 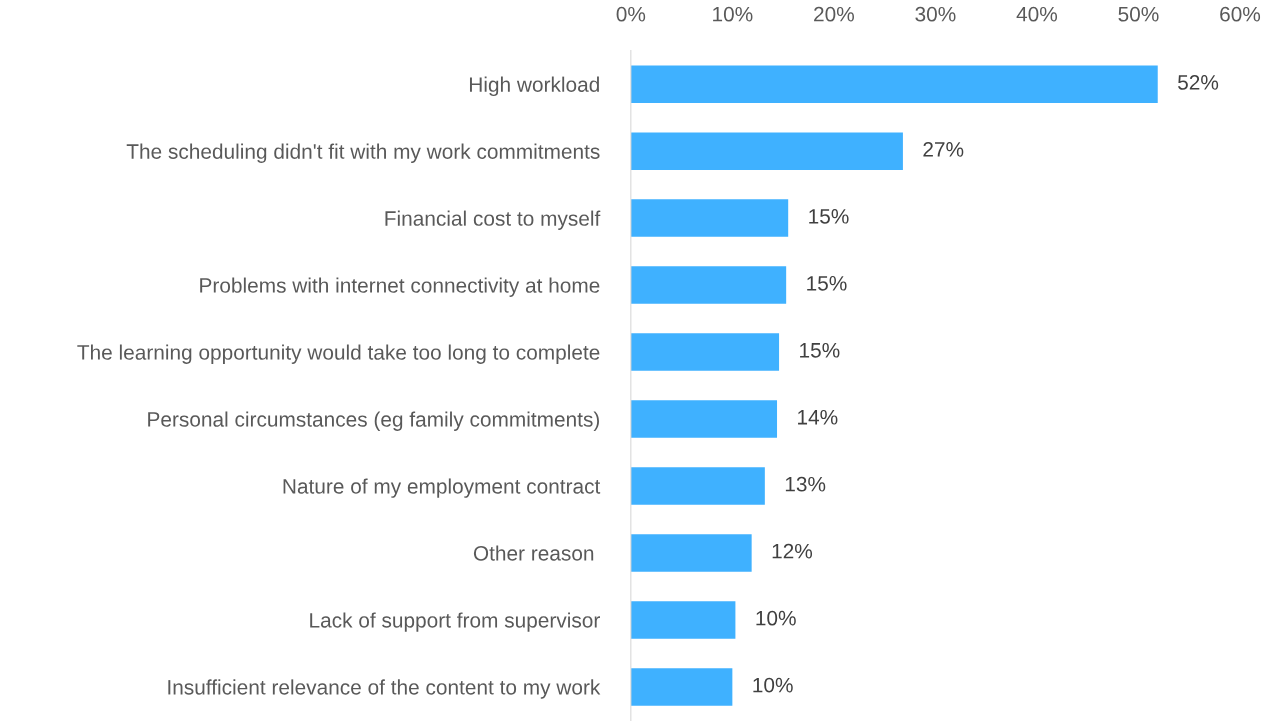 What do you see at coordinates (374, 421) in the screenshot?
I see `y-tick-label: Personal circumstances (eg family commitments)` at bounding box center [374, 421].